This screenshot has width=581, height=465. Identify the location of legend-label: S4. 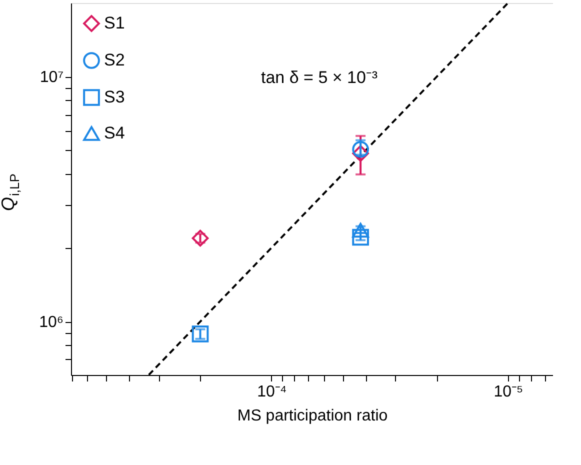
(114, 133).